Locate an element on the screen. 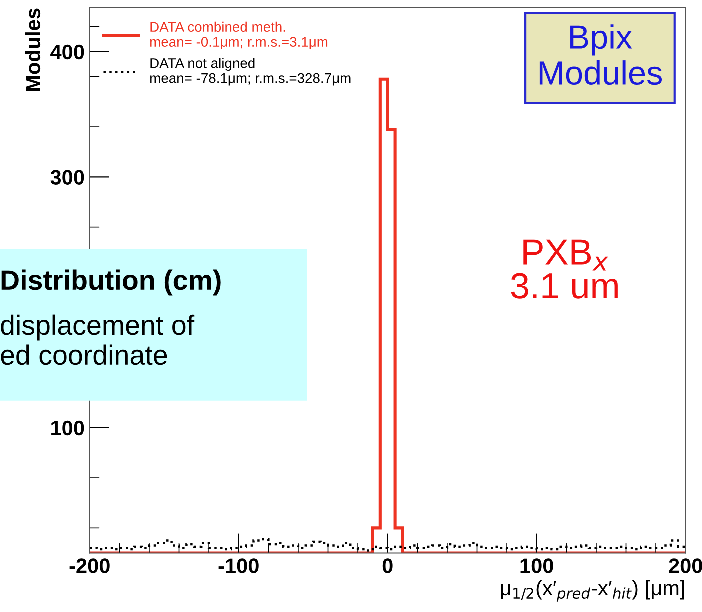  x-axis-title: μ$_{1/2}$(x′$_{pred}$-x′$_{hit}$) [μm] is located at coordinates (592, 591).